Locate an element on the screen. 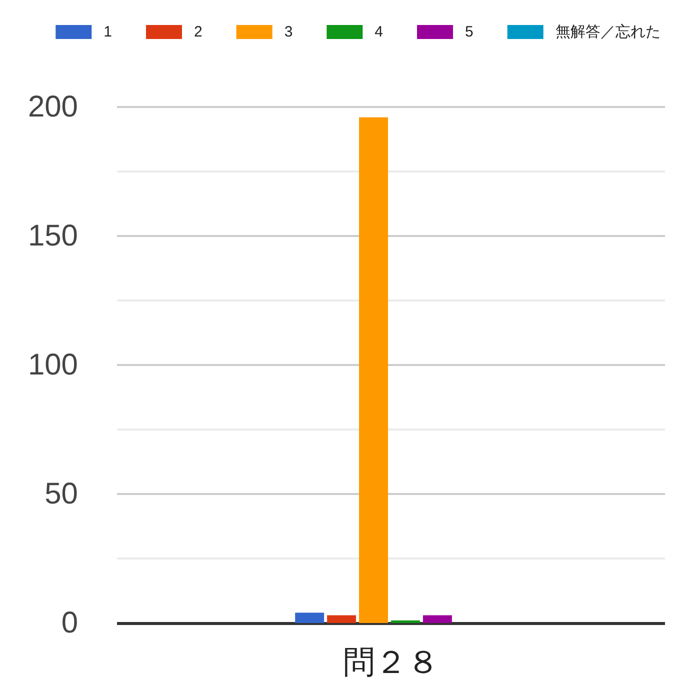  y-tick-label: 0 is located at coordinates (69, 623).